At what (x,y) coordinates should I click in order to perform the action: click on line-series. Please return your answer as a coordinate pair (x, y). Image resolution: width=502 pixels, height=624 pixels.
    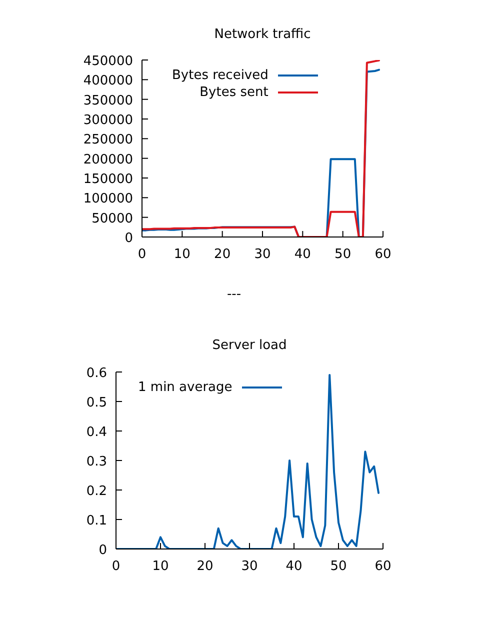
    Looking at the image, I should click on (248, 461).